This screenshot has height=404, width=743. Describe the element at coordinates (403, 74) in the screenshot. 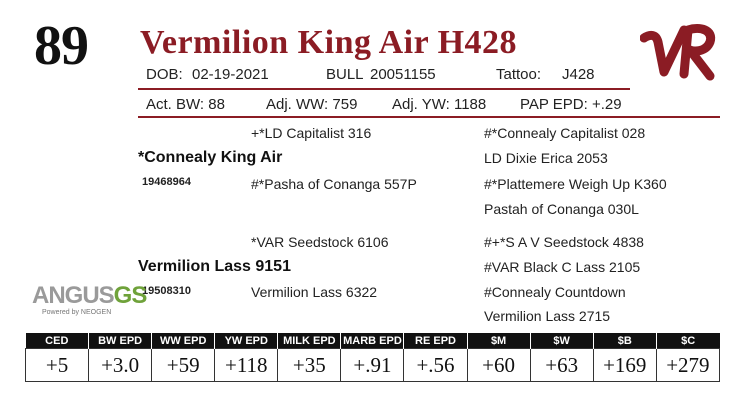

I see `registration-number: 20051155` at that location.